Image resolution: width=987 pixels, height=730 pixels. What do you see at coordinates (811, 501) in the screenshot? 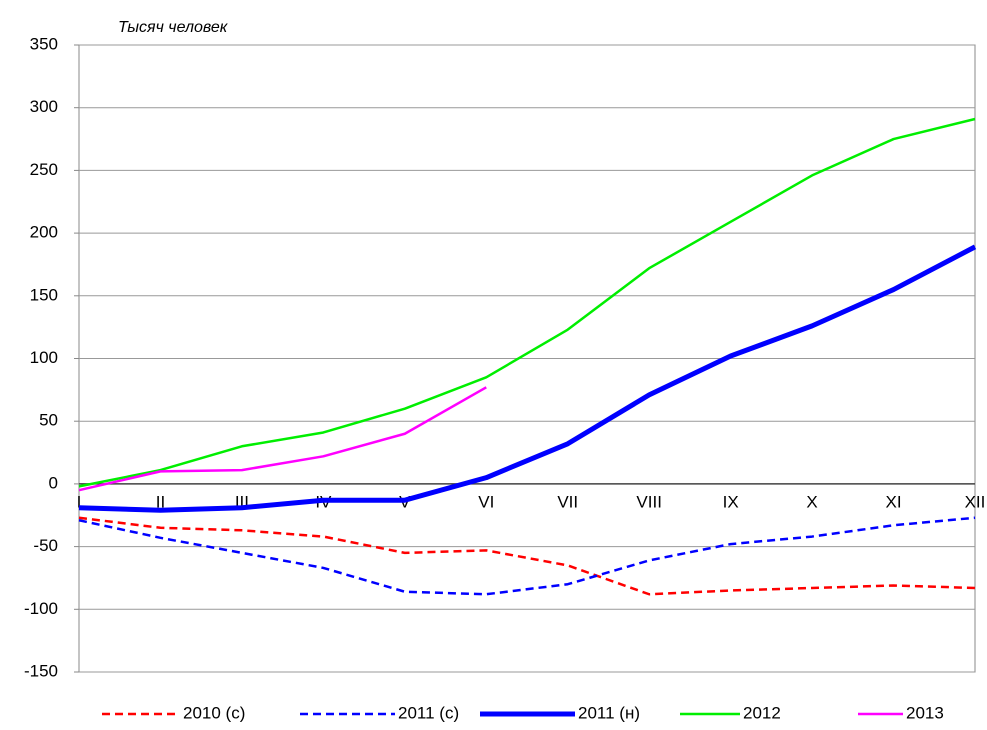
I see `x-tick-label: X` at bounding box center [811, 501].